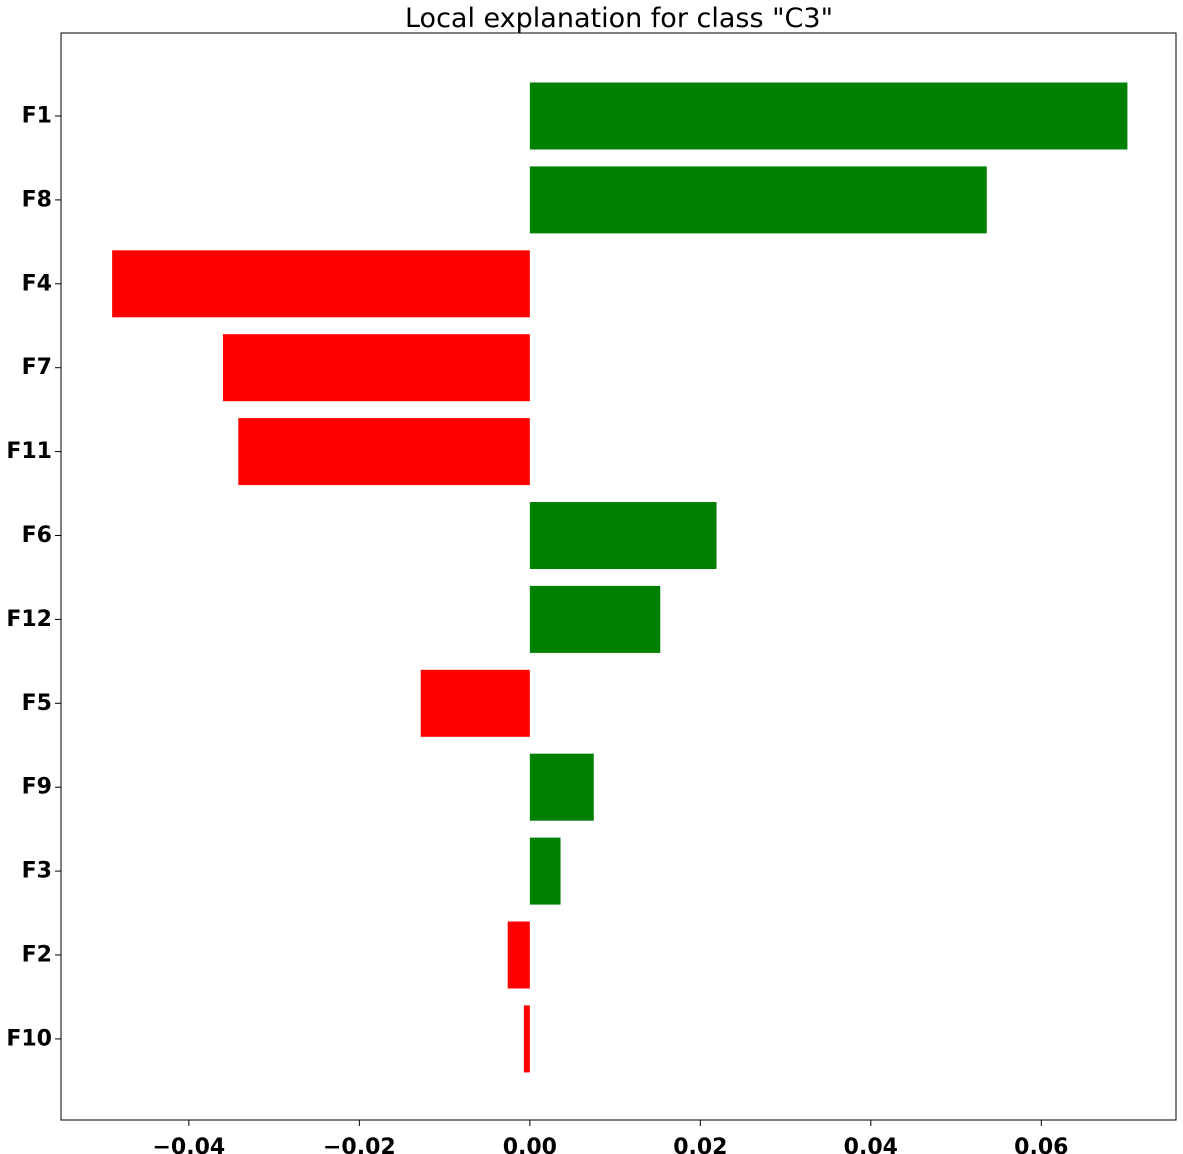  What do you see at coordinates (610, 1137) in the screenshot?
I see `x-axis-ticks: −0.04 −0.02 0.00 0.02 0.04 0.06` at bounding box center [610, 1137].